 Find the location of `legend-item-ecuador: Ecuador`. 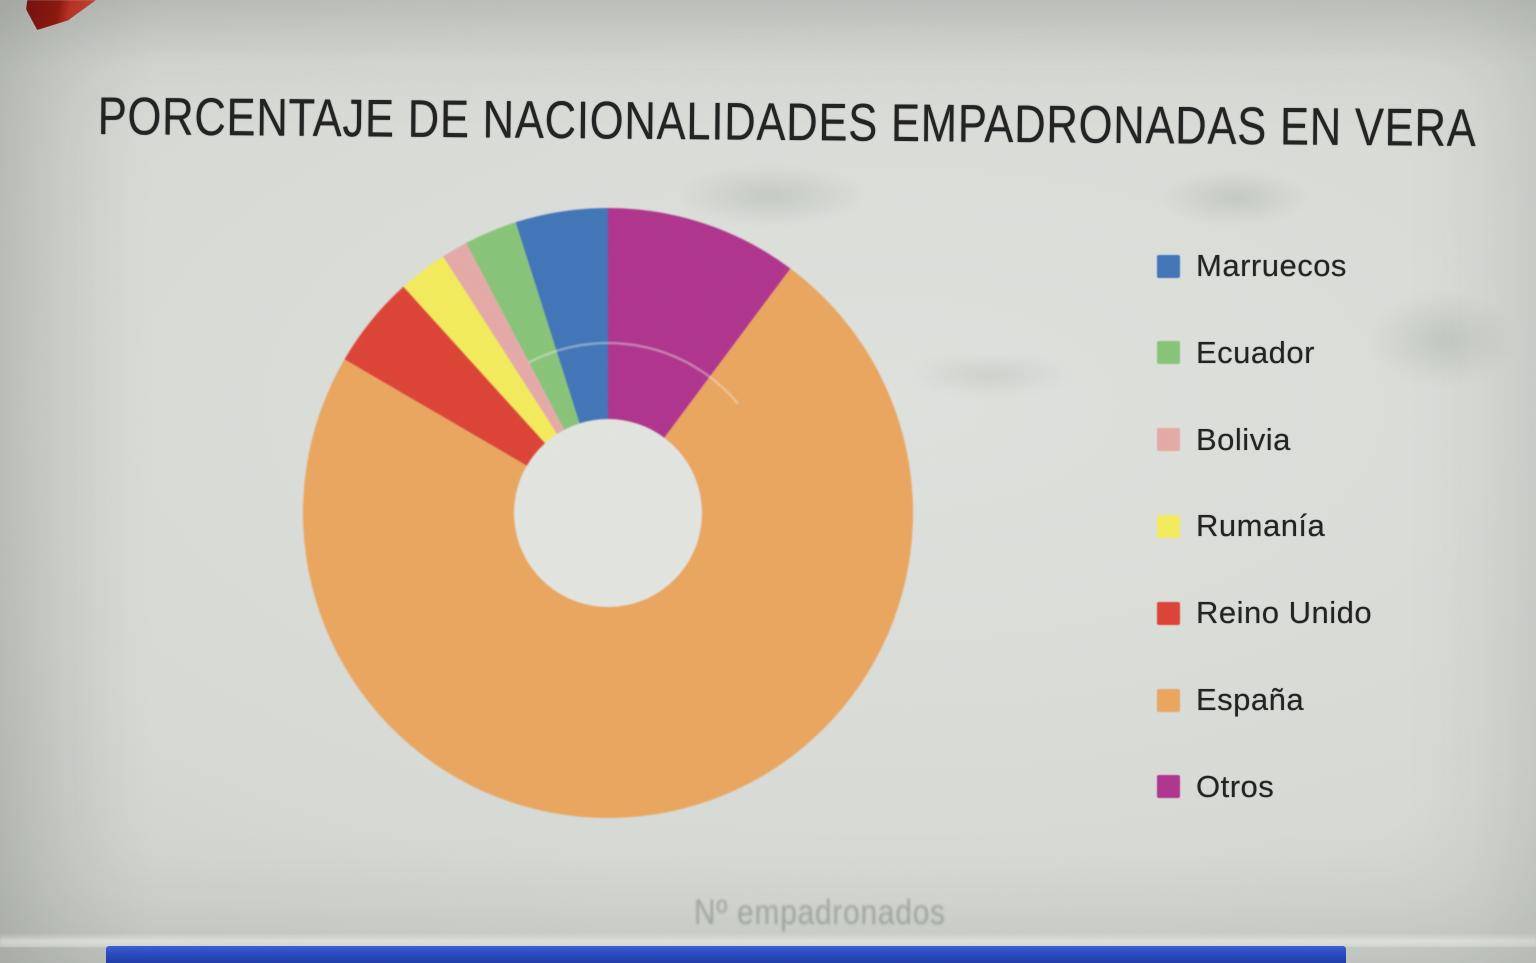

legend-item-ecuador: Ecuador is located at coordinates (1236, 353).